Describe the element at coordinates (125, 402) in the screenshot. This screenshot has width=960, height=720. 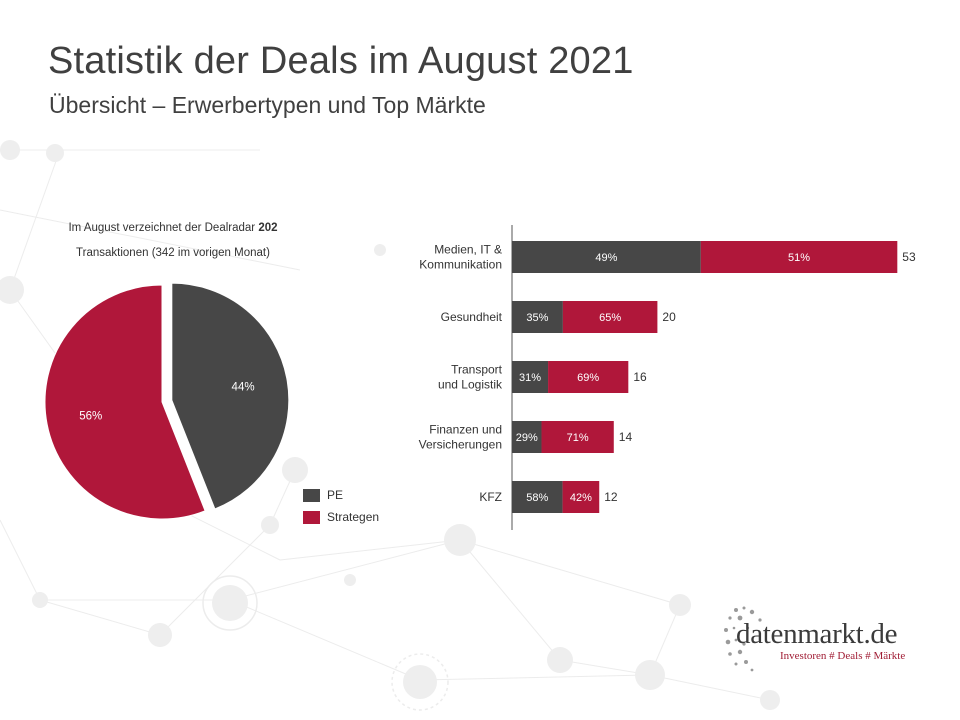
I see `pie-slice-strategen` at that location.